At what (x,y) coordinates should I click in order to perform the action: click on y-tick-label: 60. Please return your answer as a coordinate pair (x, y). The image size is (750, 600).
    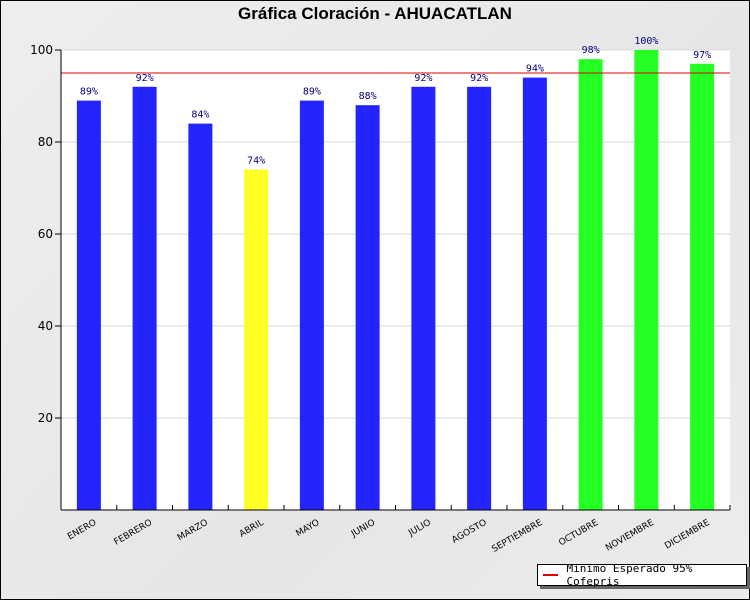
    Looking at the image, I should click on (45, 234).